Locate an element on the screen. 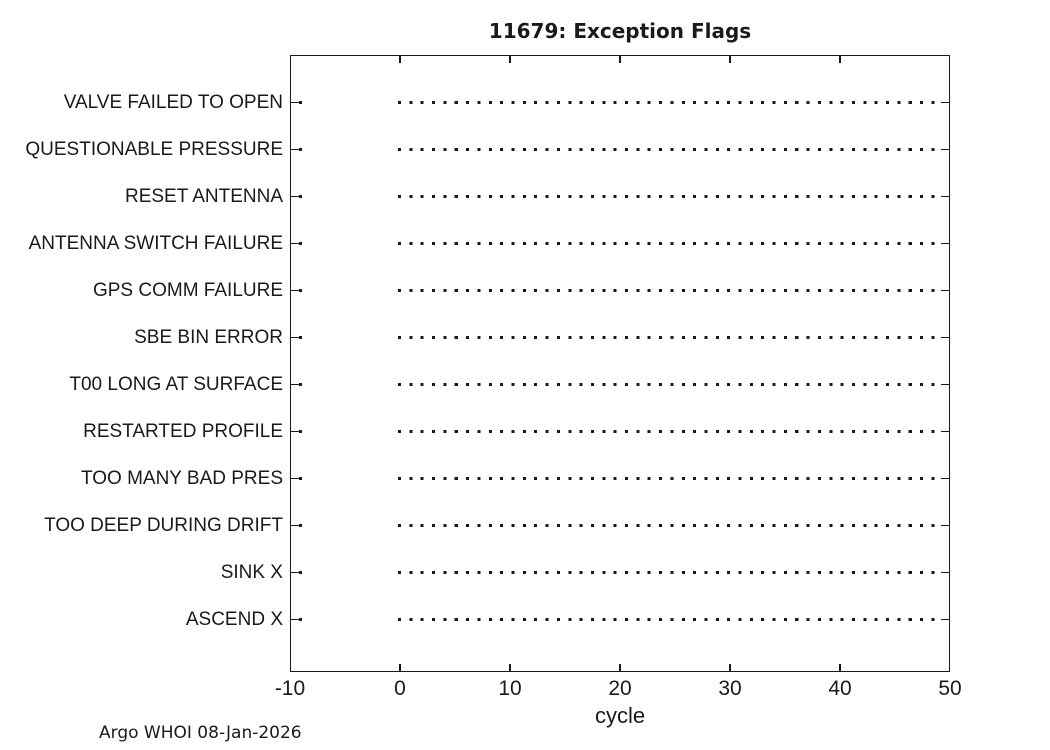  x-tick-label: 50 is located at coordinates (950, 688).